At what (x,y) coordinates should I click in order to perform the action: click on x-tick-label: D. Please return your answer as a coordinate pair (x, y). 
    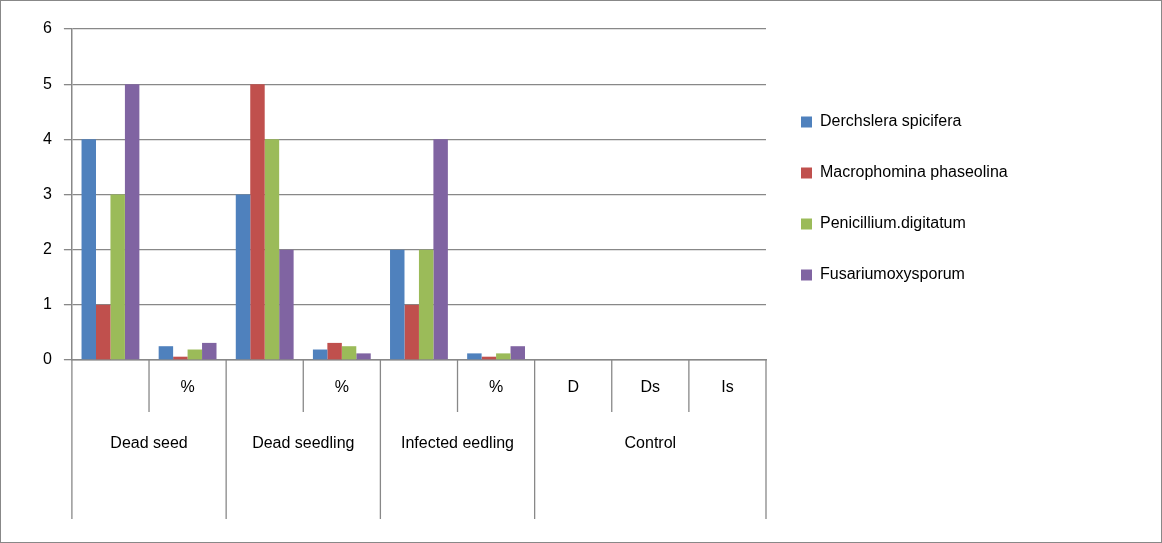
    Looking at the image, I should click on (573, 387).